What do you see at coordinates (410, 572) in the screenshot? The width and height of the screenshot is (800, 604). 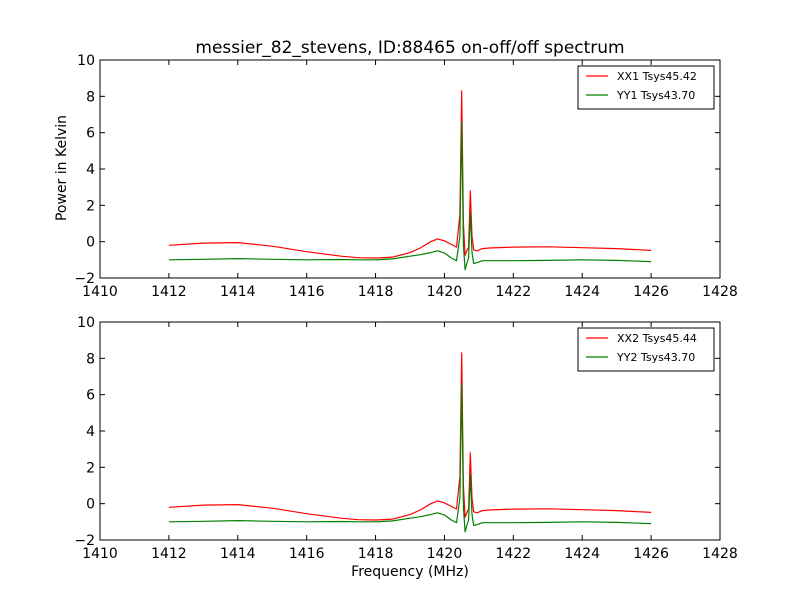 I see `x-axis-label: Frequency (MHz)` at bounding box center [410, 572].